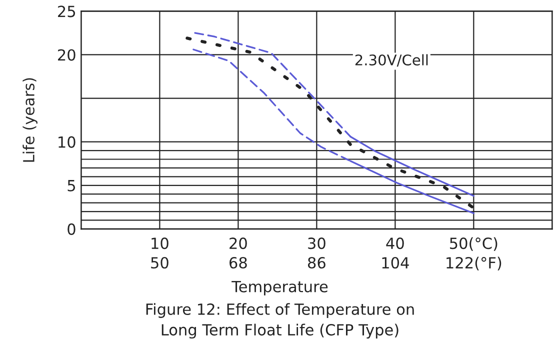 This screenshot has height=349, width=560. Describe the element at coordinates (238, 262) in the screenshot. I see `x2-tick-label: 68` at that location.